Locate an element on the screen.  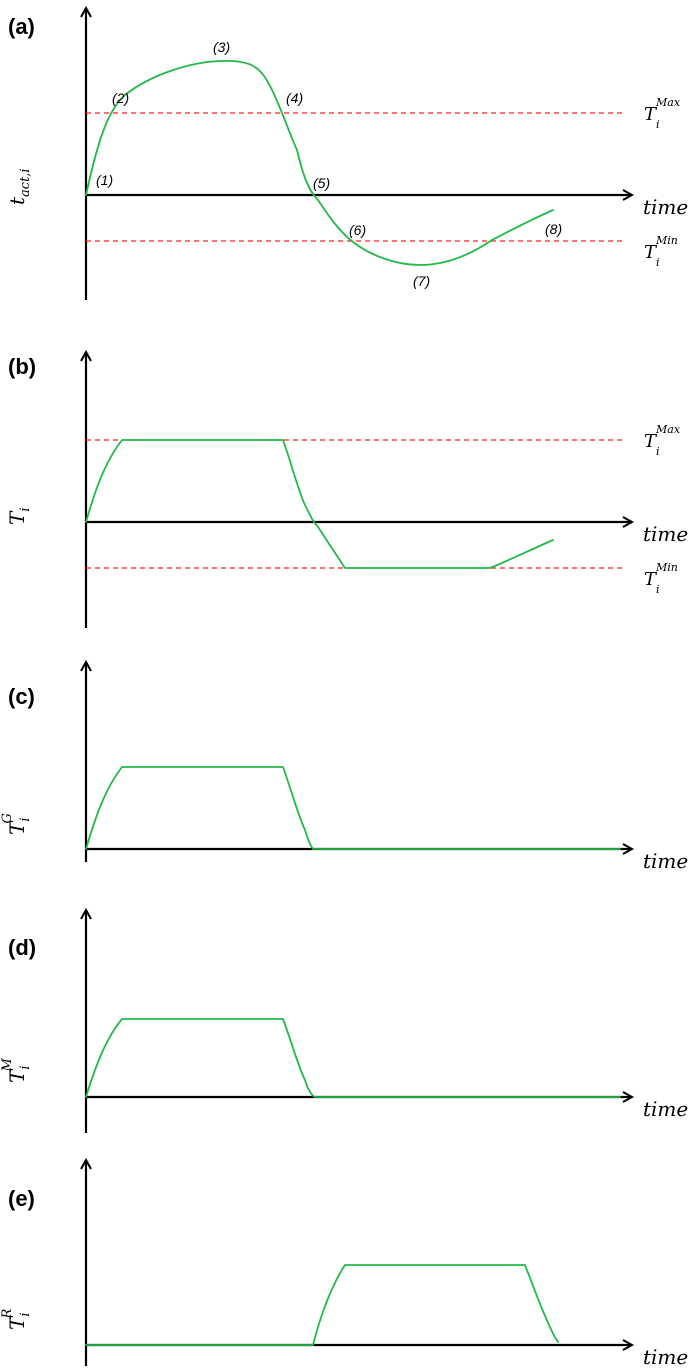
panel-label-a: (a) is located at coordinates (21, 26).